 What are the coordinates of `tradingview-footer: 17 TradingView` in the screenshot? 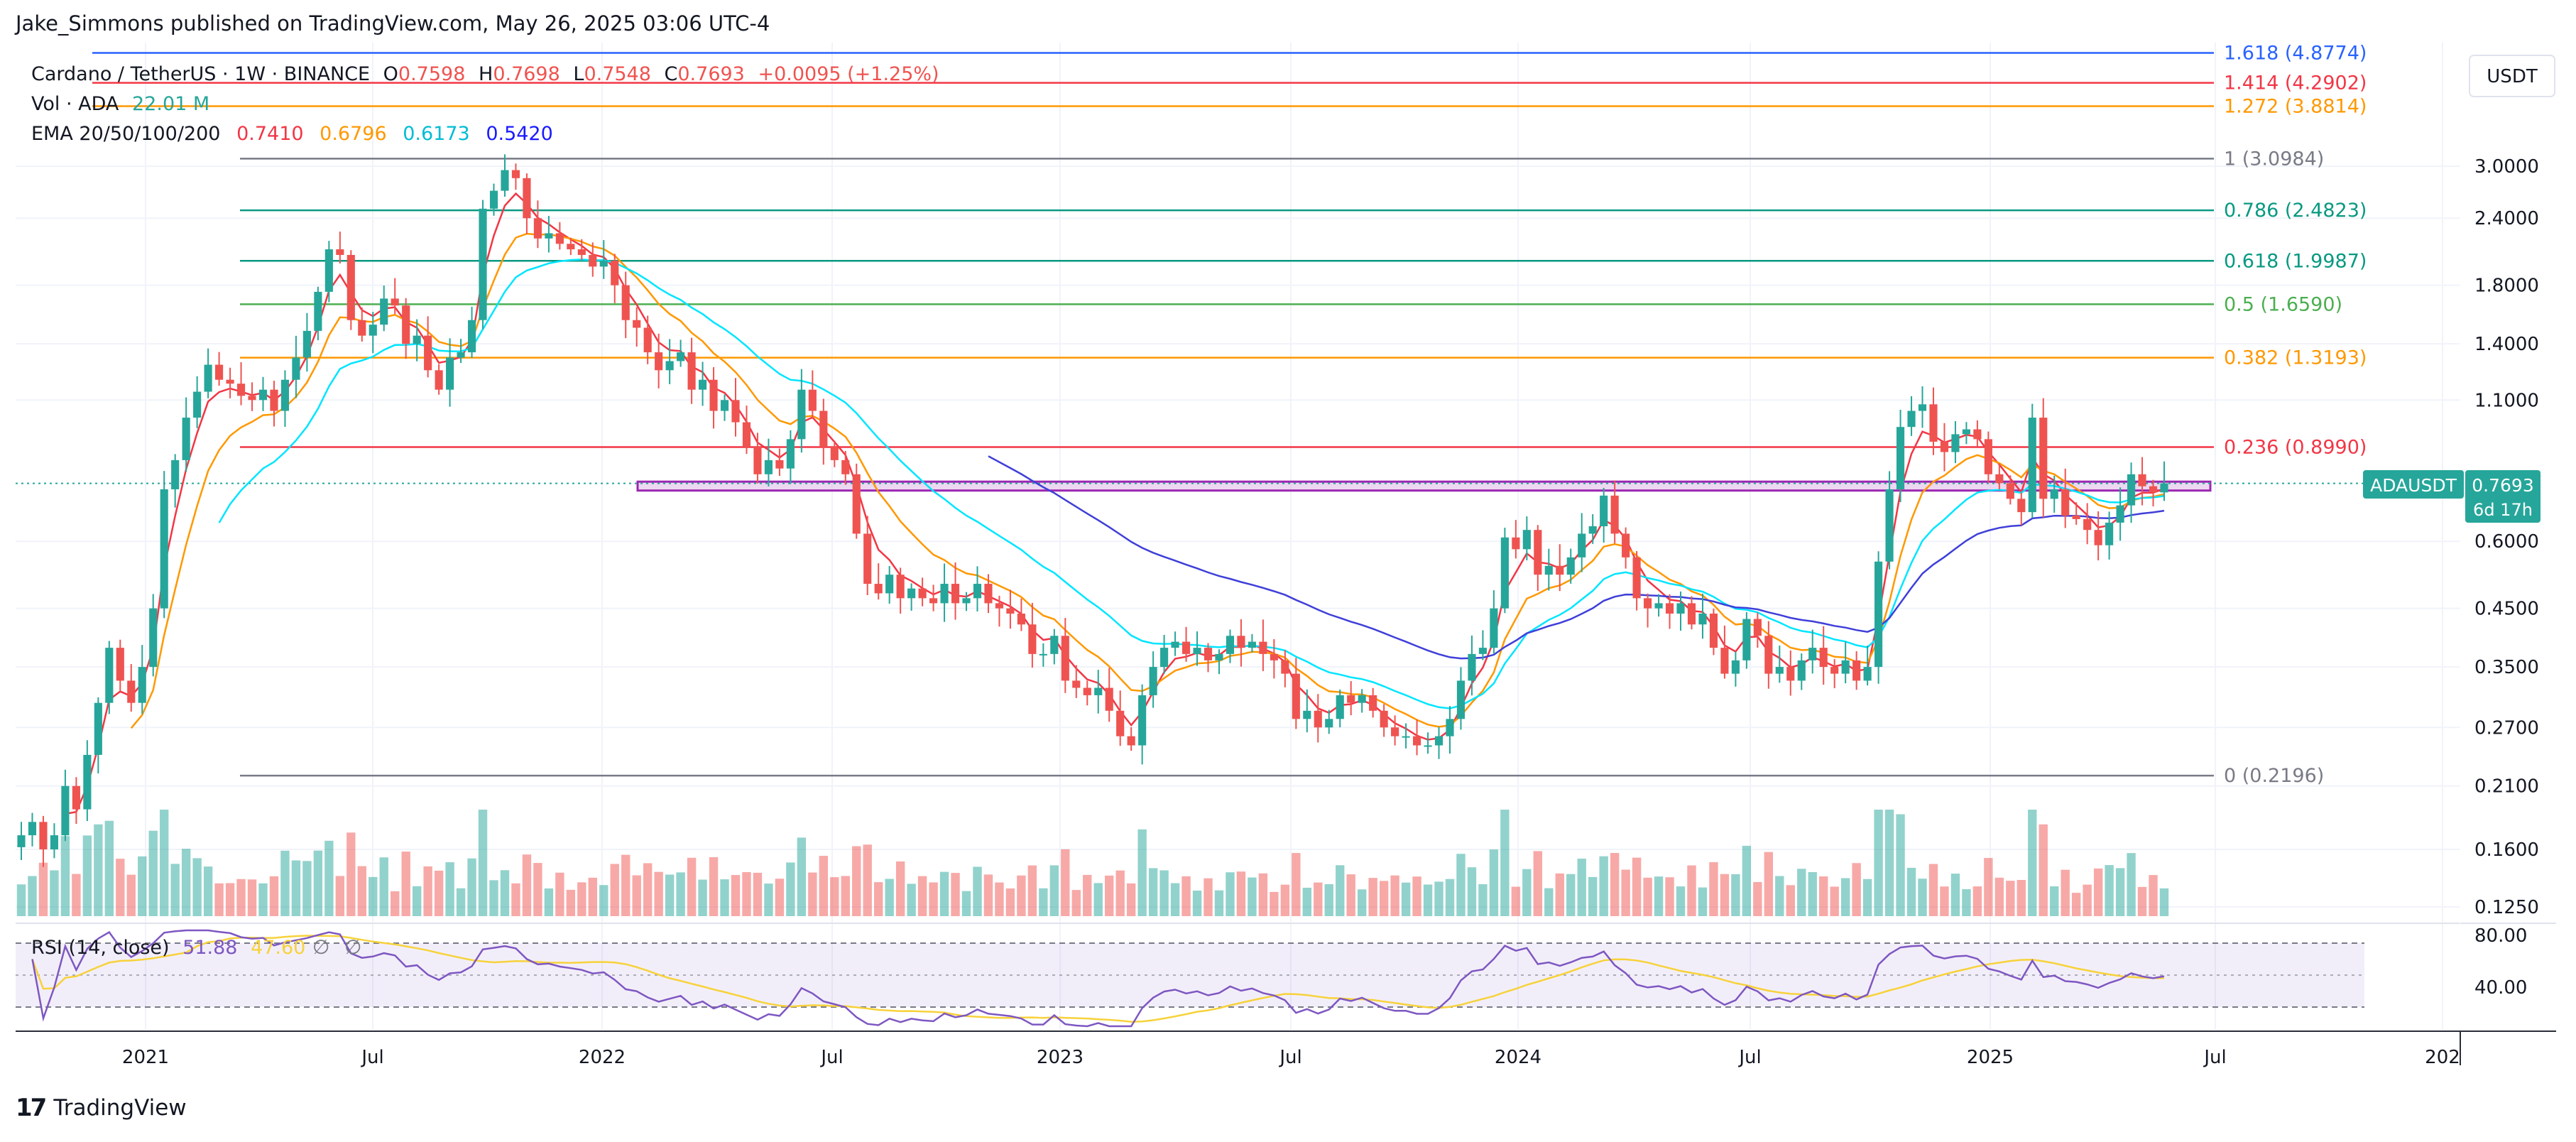 It's located at (101, 1108).